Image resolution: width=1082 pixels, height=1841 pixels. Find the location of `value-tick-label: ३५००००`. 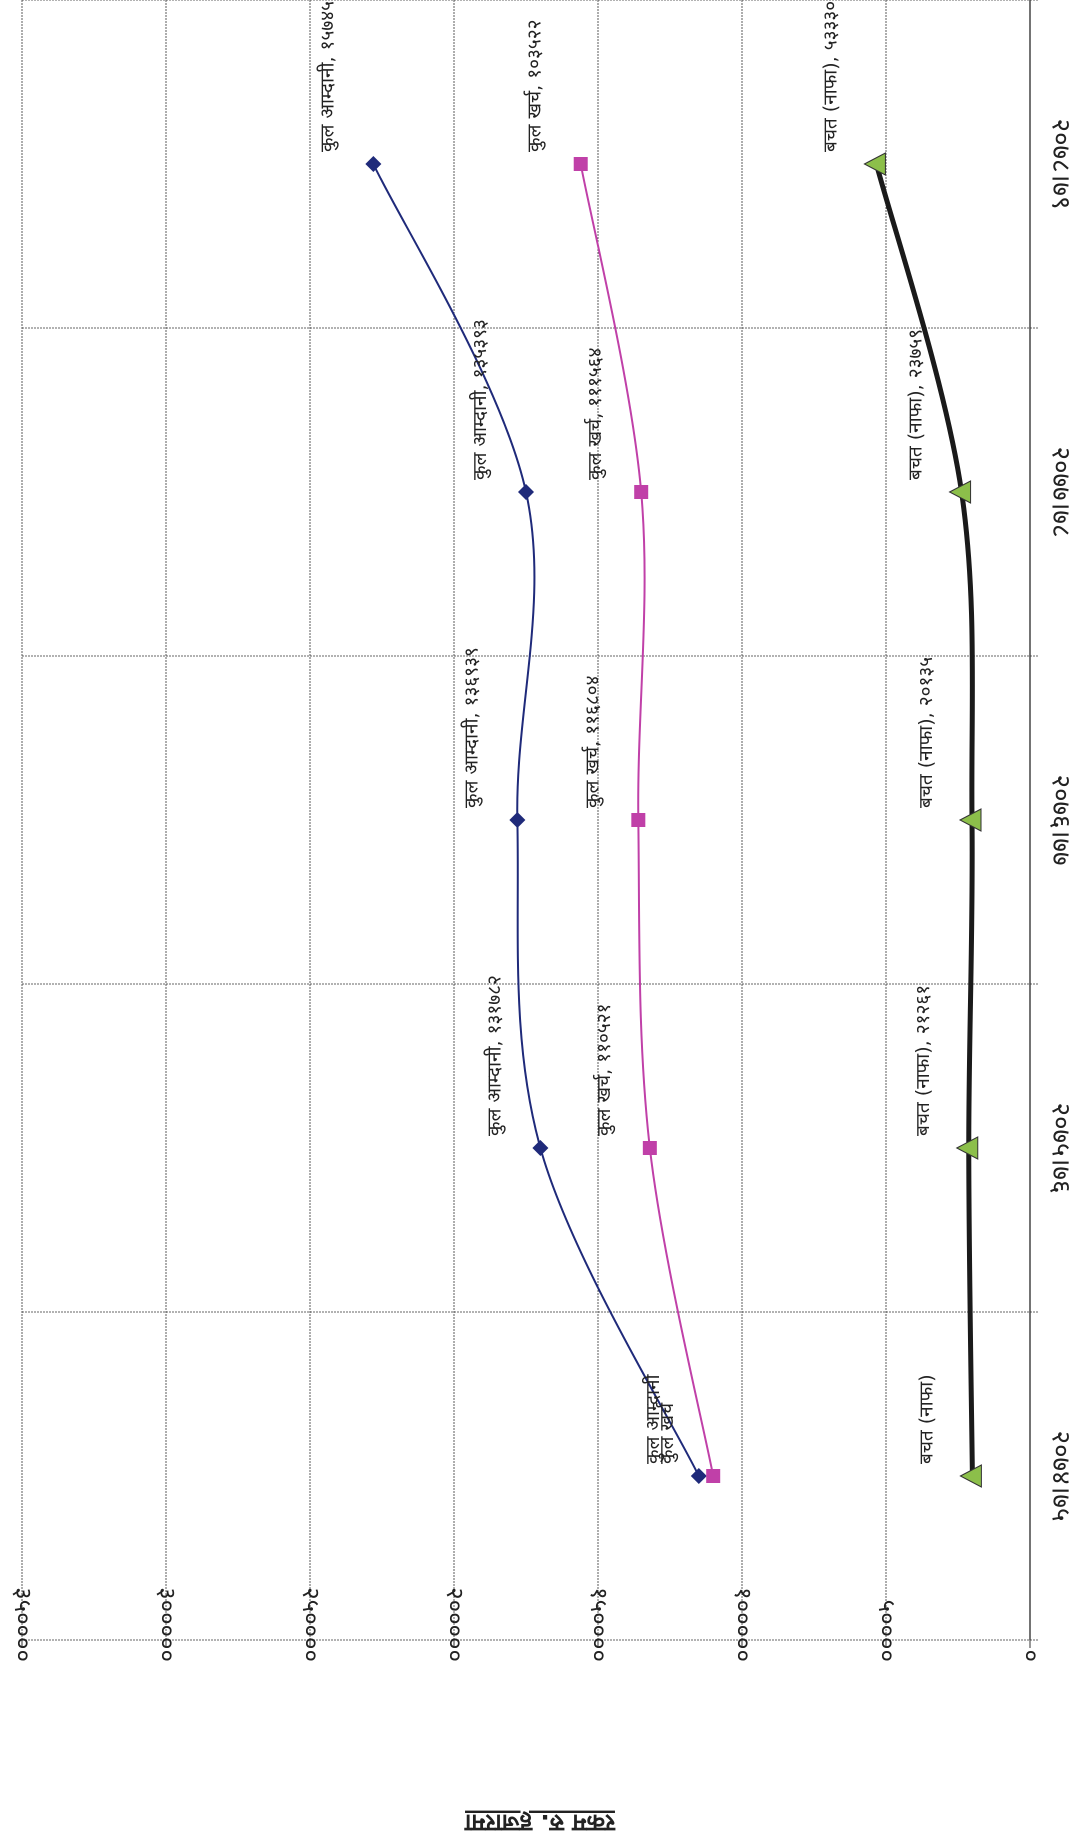

value-tick-label: ३५०००० is located at coordinates (23, 1624).